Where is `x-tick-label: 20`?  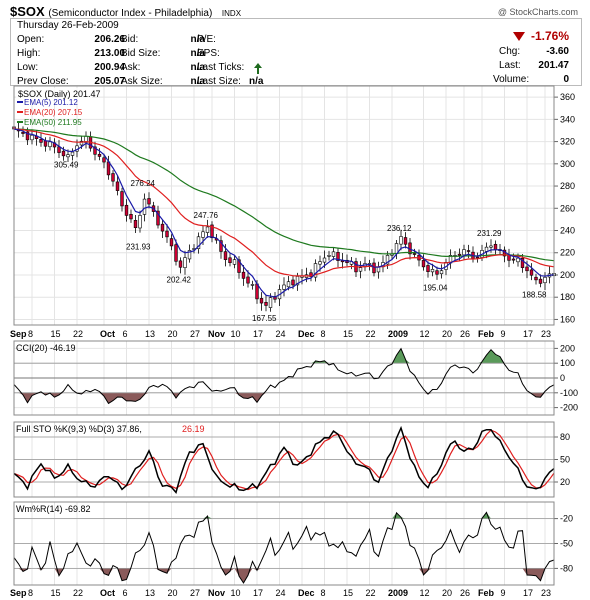
x-tick-label: 20 is located at coordinates (447, 334).